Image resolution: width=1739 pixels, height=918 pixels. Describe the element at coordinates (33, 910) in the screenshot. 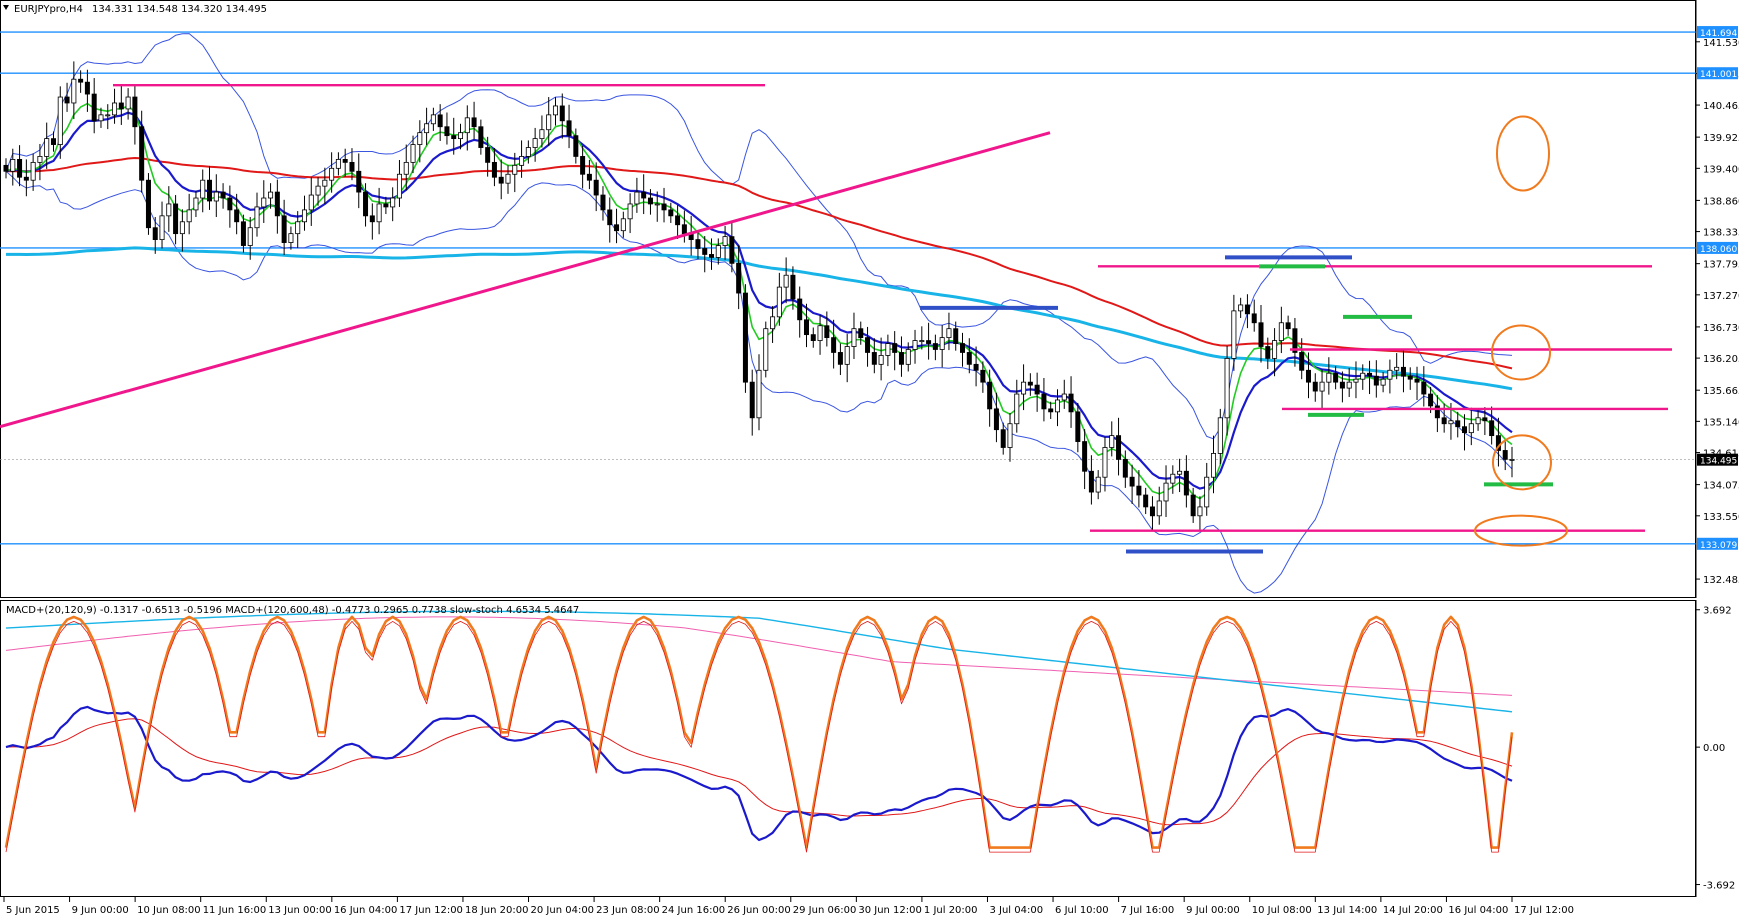

I see `time-tick-label: 5 Jun 2015` at that location.